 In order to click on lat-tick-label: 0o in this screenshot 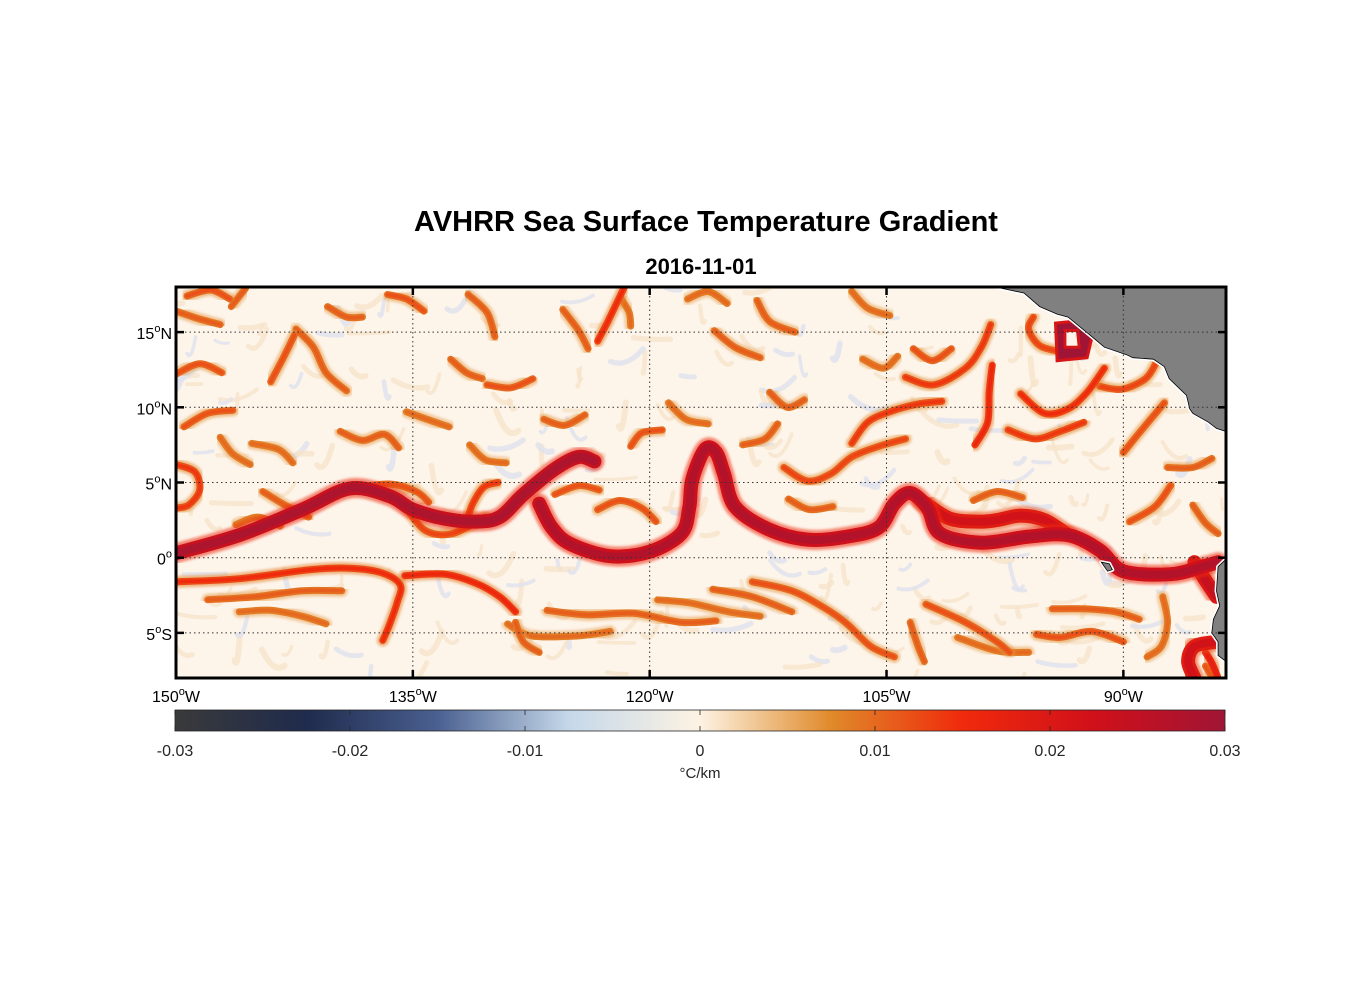, I will do `click(164, 559)`.